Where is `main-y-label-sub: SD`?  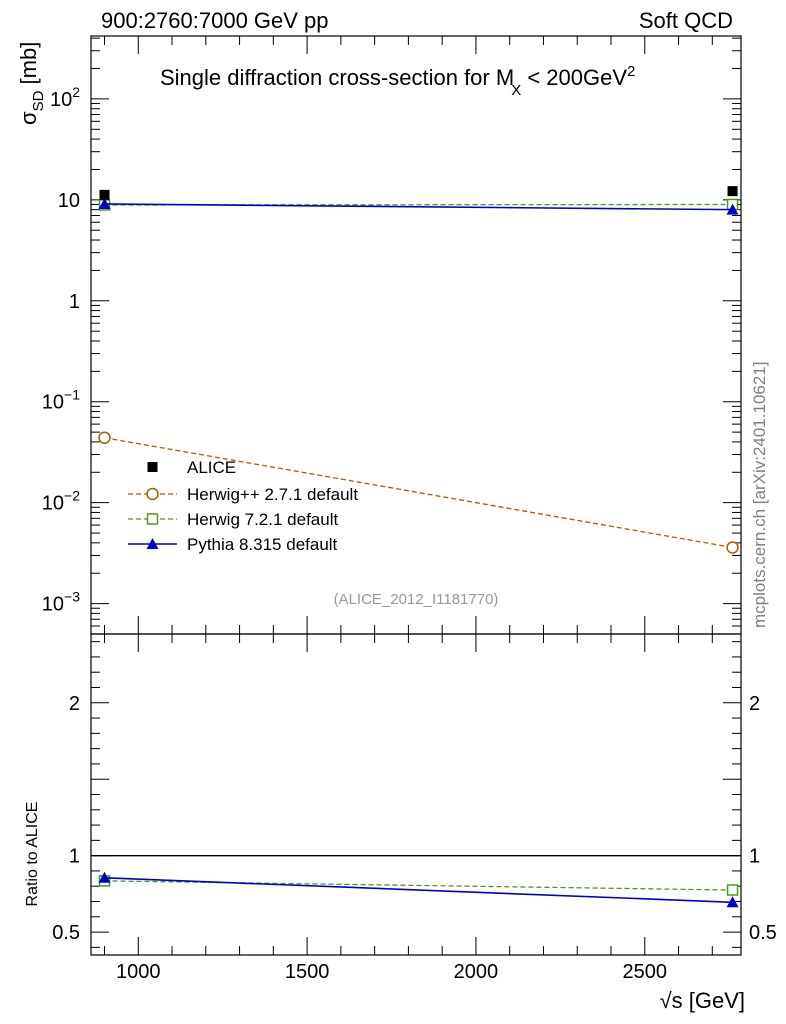 main-y-label-sub: SD is located at coordinates (38, 100).